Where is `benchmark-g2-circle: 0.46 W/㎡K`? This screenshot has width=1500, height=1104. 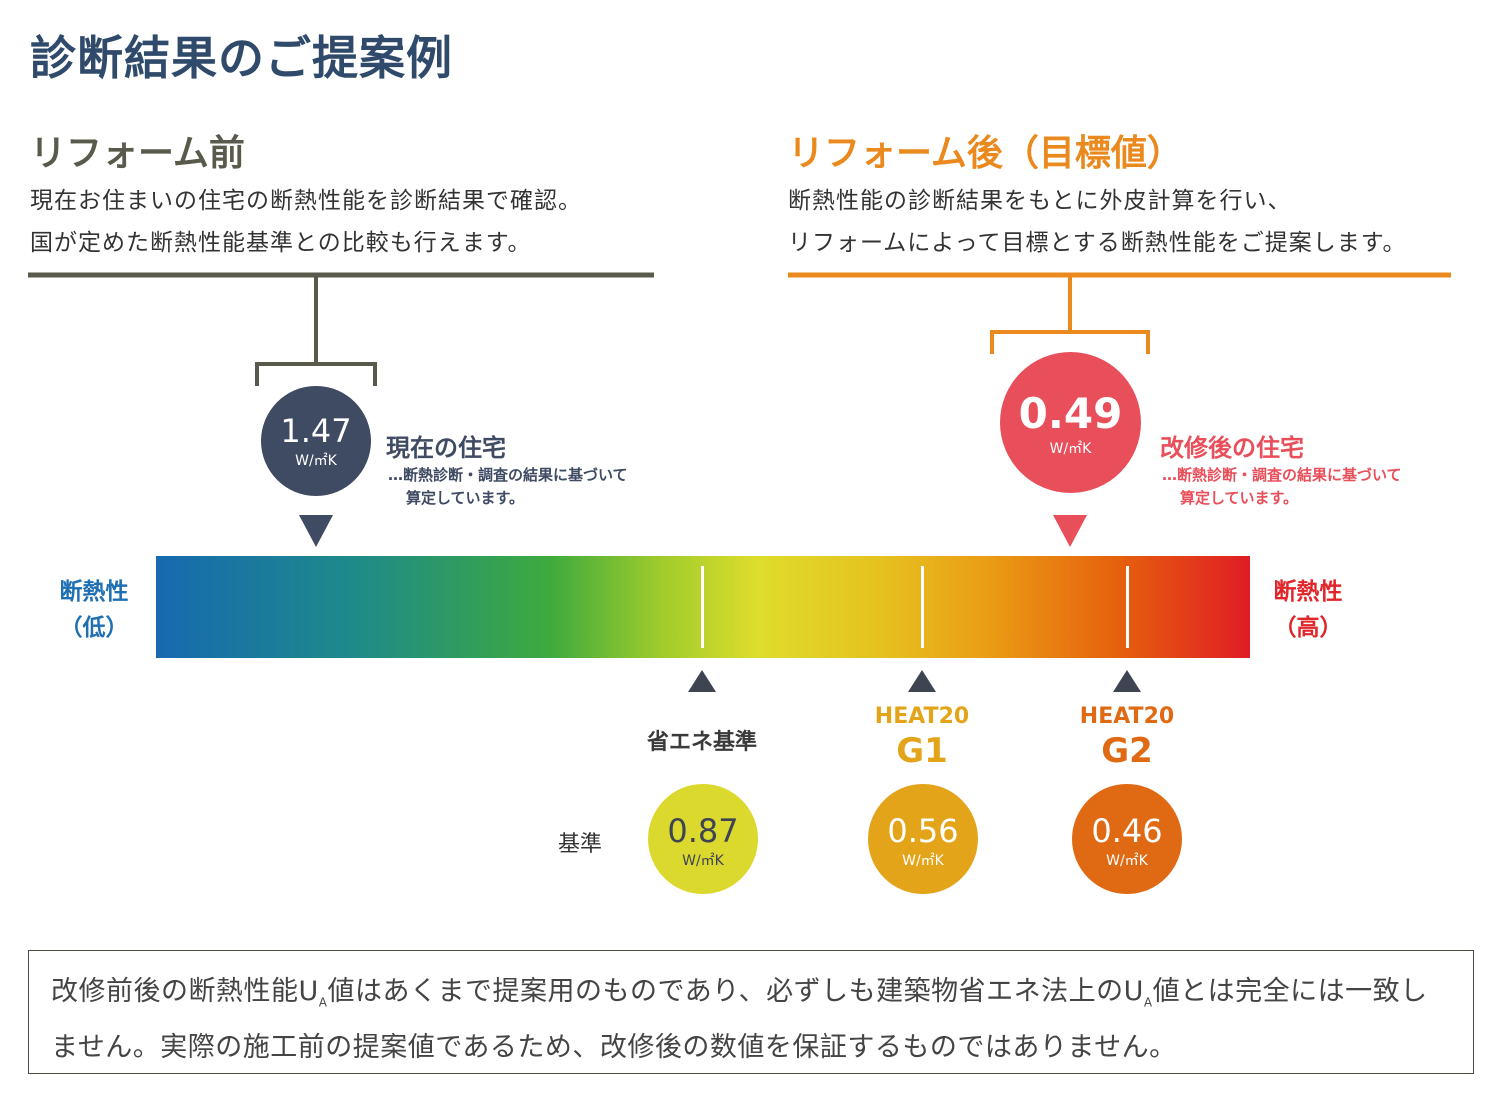 benchmark-g2-circle: 0.46 W/㎡K is located at coordinates (1127, 839).